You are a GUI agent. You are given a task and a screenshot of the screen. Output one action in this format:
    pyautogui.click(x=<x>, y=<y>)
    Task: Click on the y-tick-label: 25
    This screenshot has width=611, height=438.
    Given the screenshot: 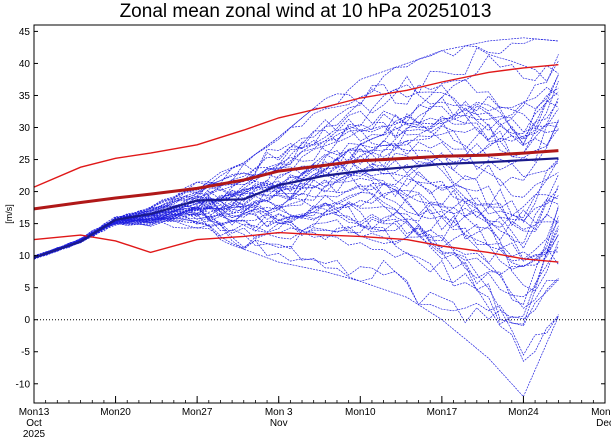 What is the action you would take?
    pyautogui.click(x=25, y=160)
    